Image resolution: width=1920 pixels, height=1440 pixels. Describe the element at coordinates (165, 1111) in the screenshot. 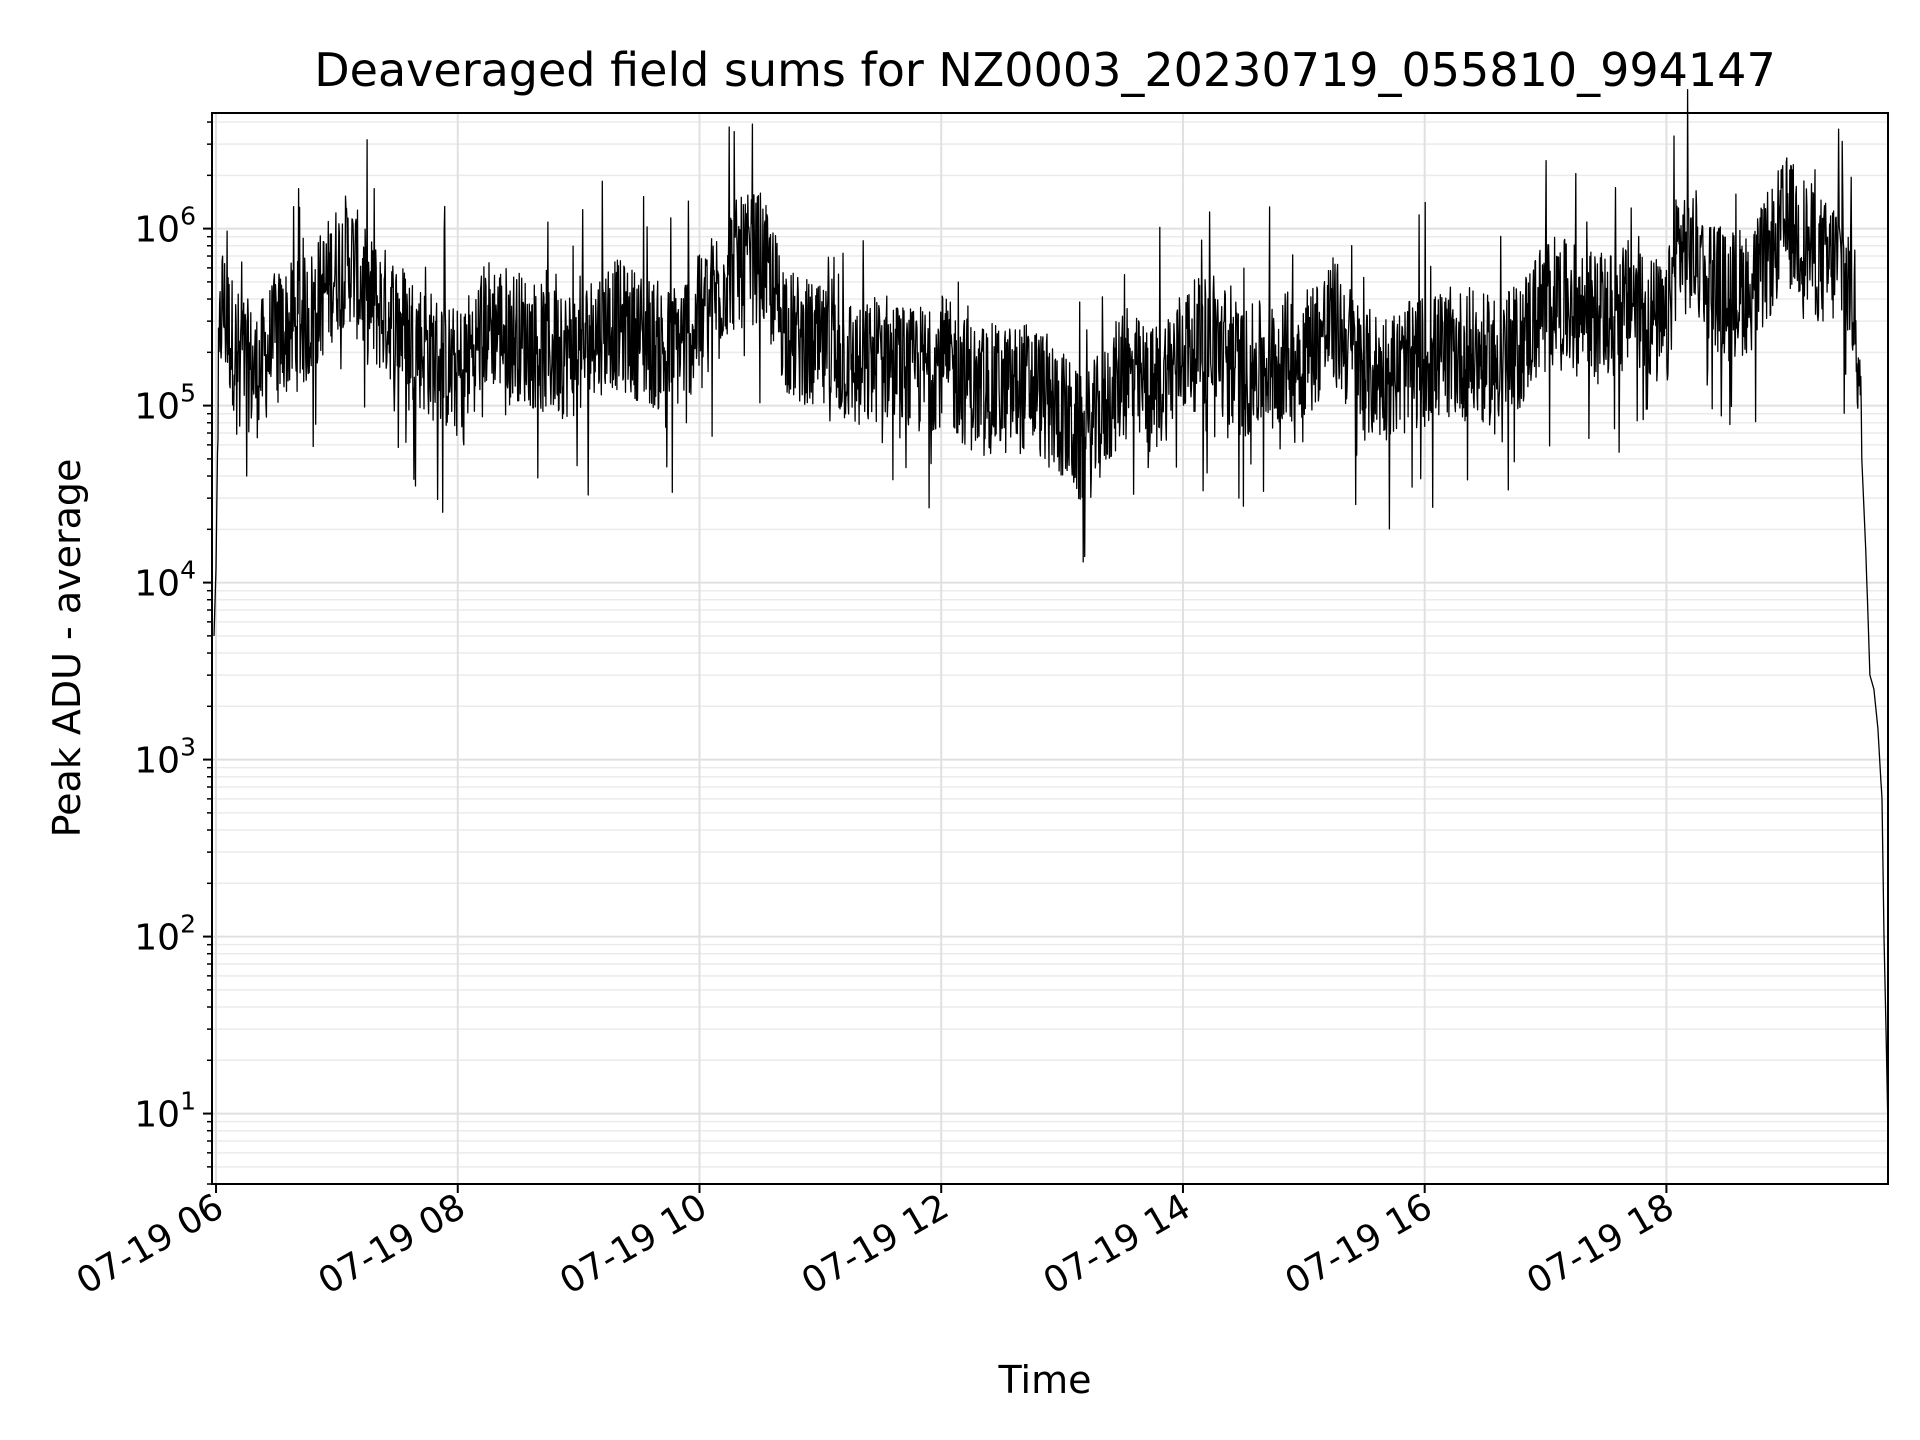

I see `y-tick-label: 10¹` at that location.